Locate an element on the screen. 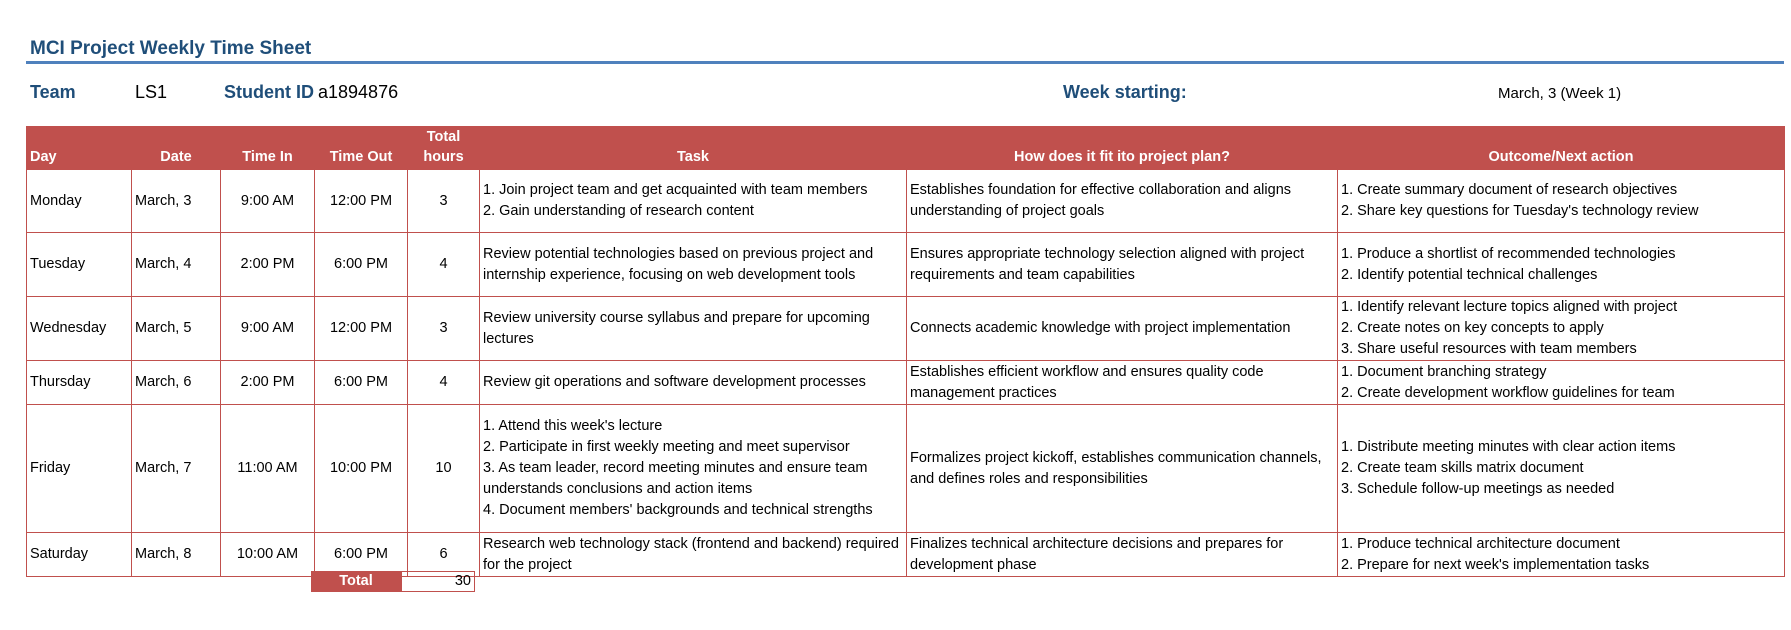 The width and height of the screenshot is (1791, 630). column-header-date: Date is located at coordinates (176, 148).